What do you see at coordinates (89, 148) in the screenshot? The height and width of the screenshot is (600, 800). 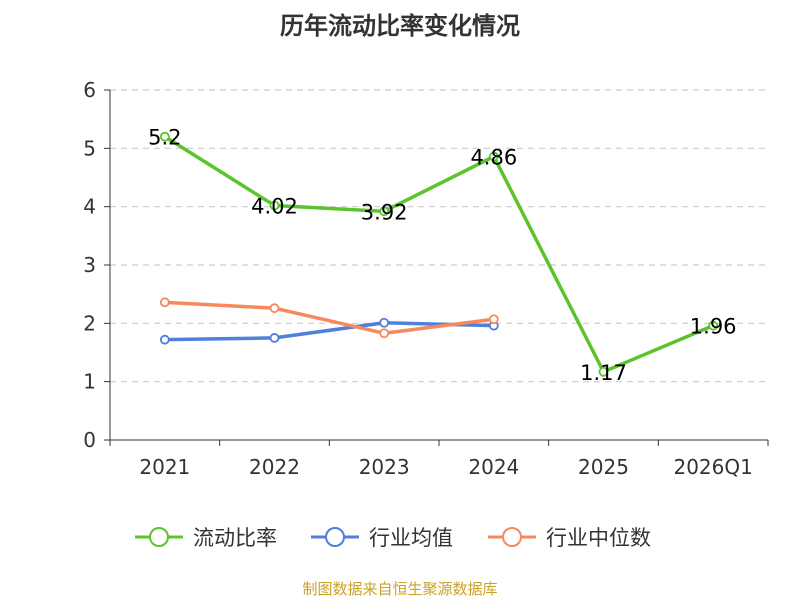 I see `y-tick-label: 5` at bounding box center [89, 148].